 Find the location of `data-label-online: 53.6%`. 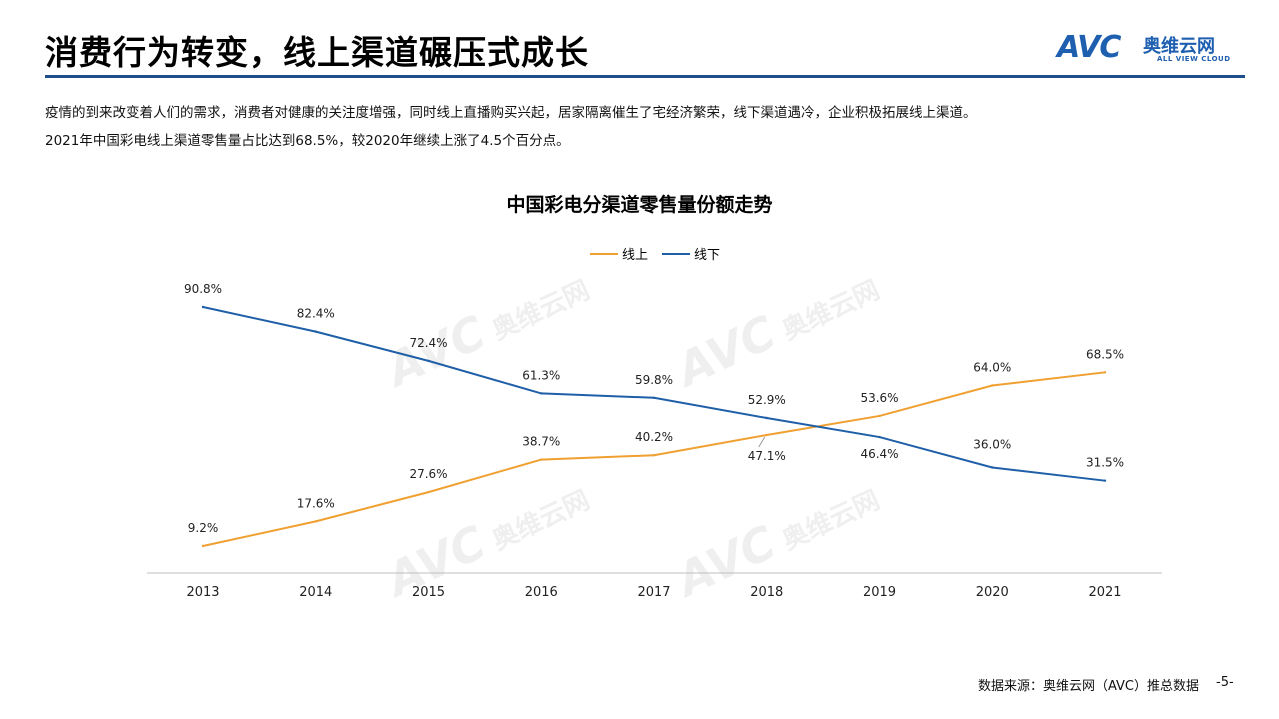

data-label-online: 53.6% is located at coordinates (879, 398).